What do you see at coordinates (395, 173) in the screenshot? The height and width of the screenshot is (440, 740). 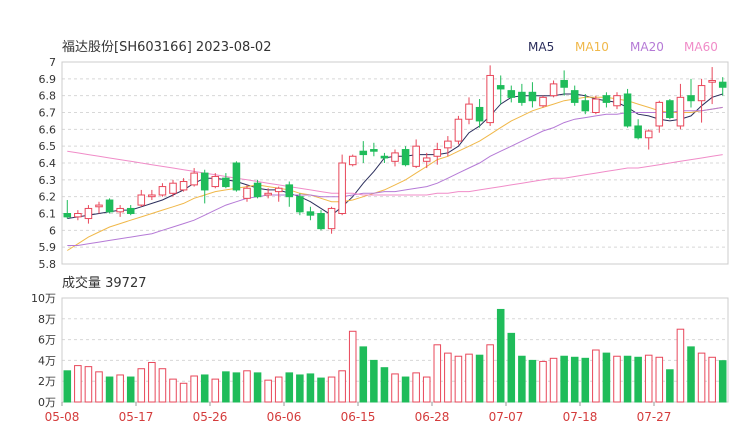 I see `ma60-line` at bounding box center [395, 173].